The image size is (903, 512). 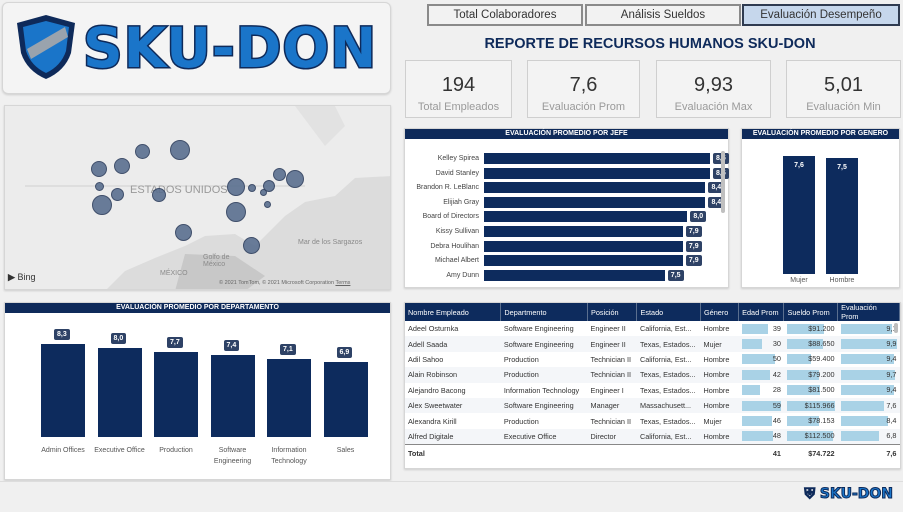 I want to click on col-header-nombre: Nombre Empleado, so click(x=453, y=312).